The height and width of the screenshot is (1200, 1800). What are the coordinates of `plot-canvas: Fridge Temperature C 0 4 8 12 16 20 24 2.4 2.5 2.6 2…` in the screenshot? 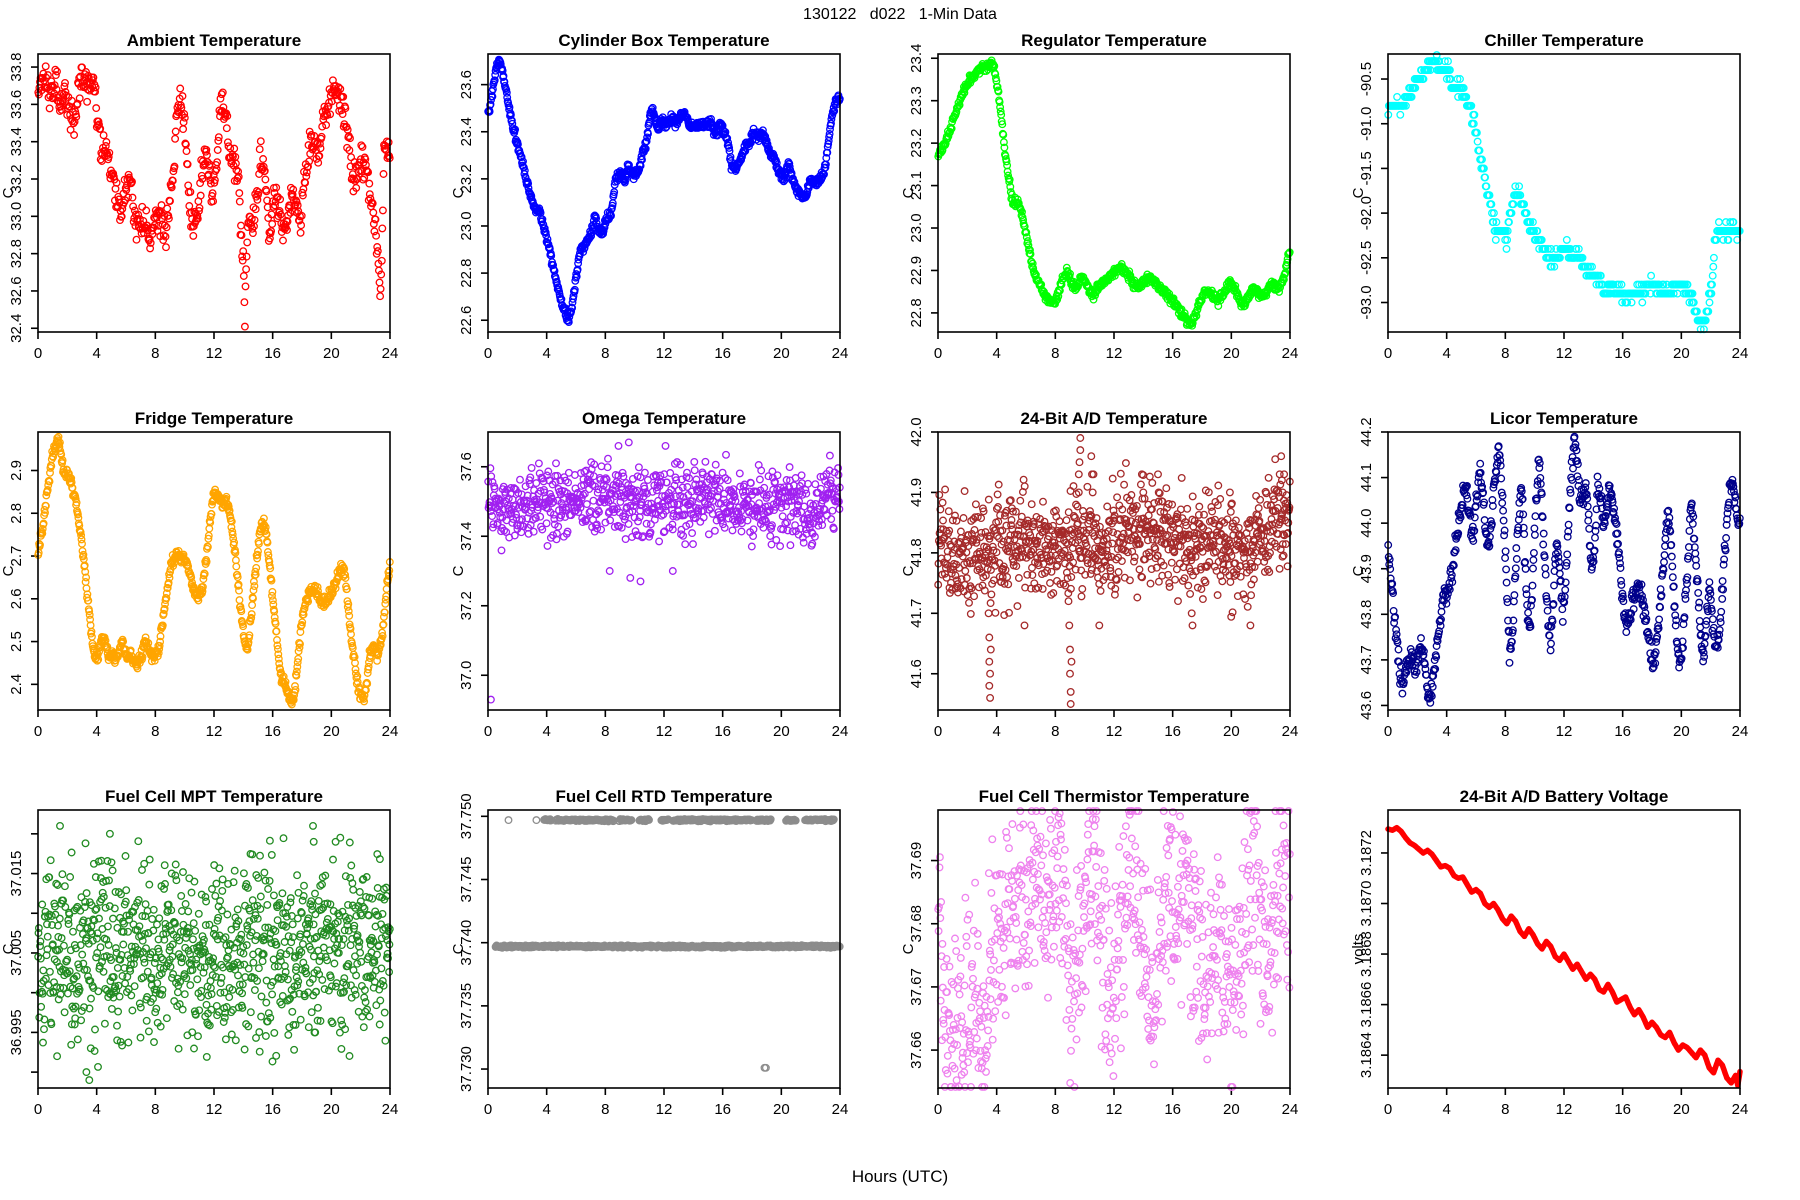 It's located at (199, 574).